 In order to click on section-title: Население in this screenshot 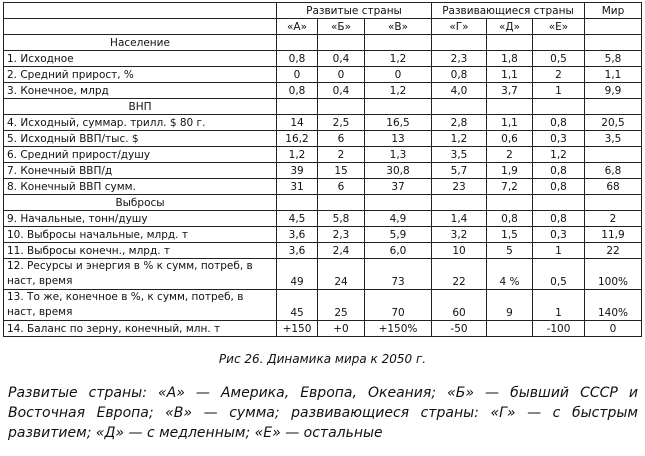, I will do `click(140, 42)`.